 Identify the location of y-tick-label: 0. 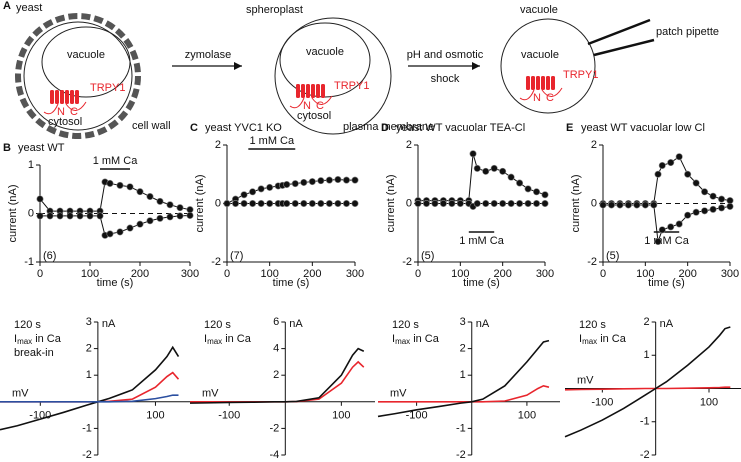
(409, 203).